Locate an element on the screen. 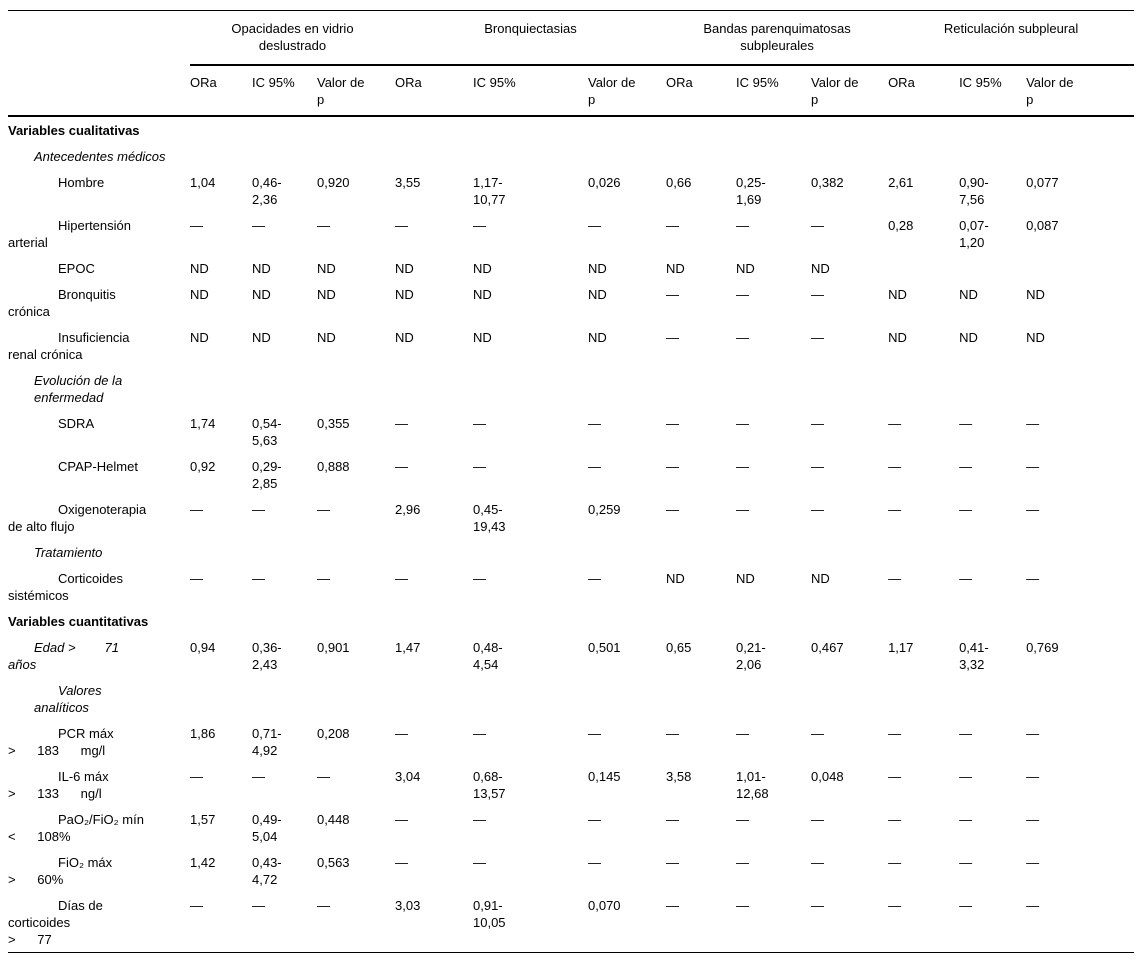  row-label-line: > 77 is located at coordinates (30, 939).